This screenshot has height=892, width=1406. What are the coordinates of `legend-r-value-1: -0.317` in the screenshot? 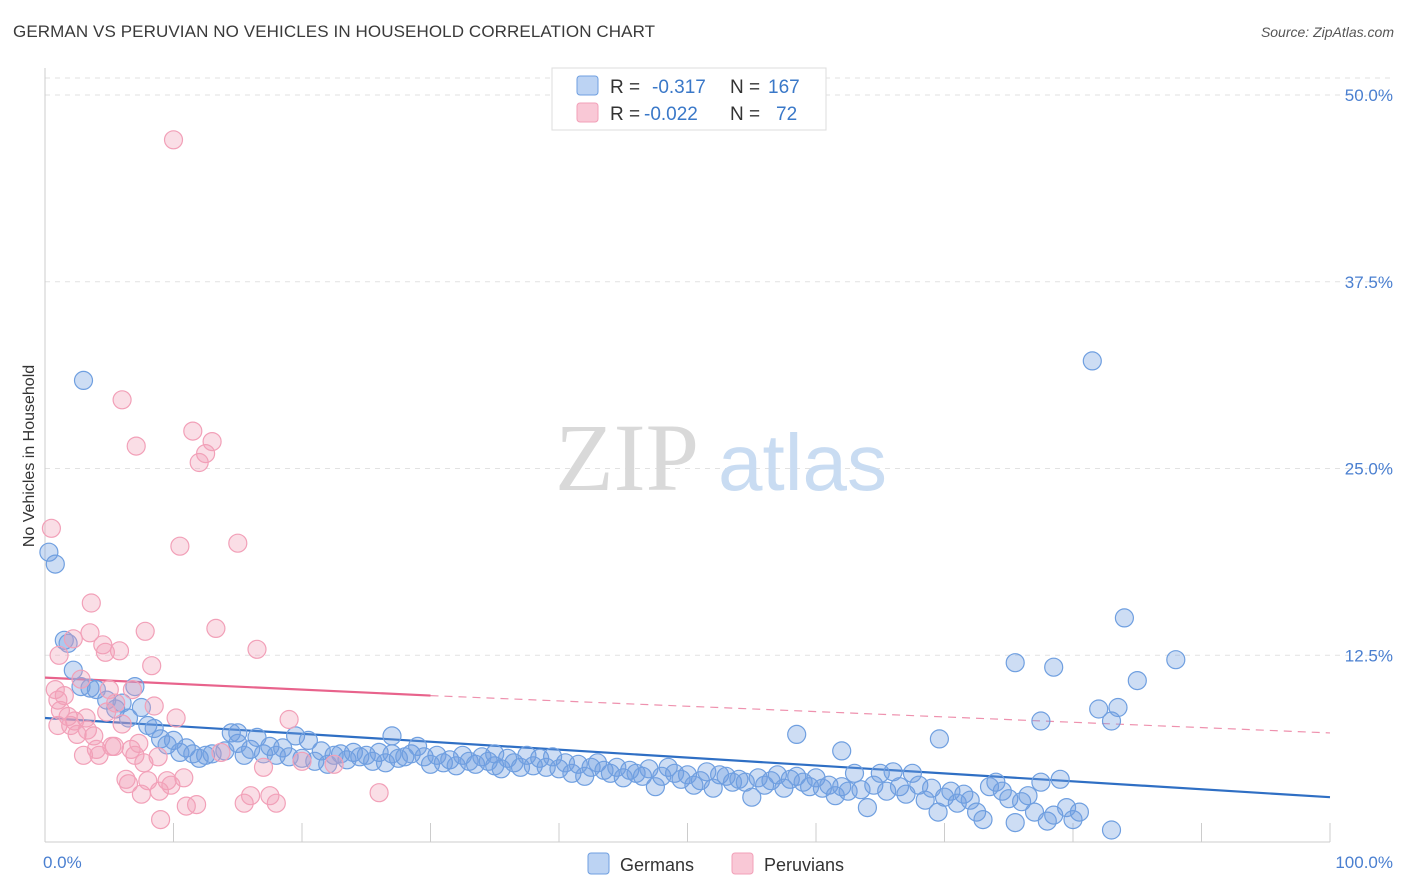 It's located at (679, 87).